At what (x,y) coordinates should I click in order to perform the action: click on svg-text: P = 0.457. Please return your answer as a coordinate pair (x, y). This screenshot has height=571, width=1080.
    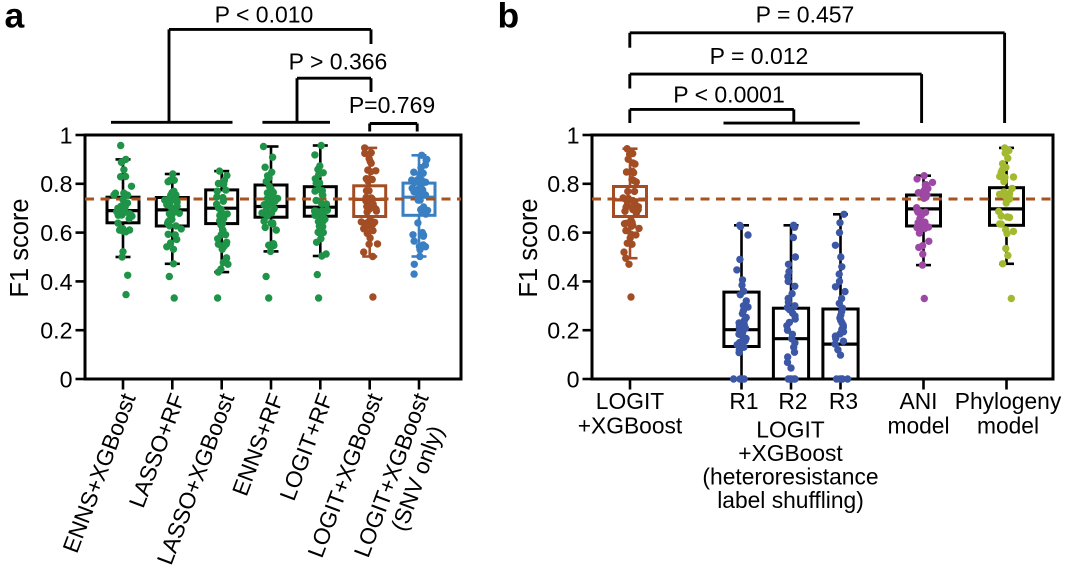
    Looking at the image, I should click on (805, 15).